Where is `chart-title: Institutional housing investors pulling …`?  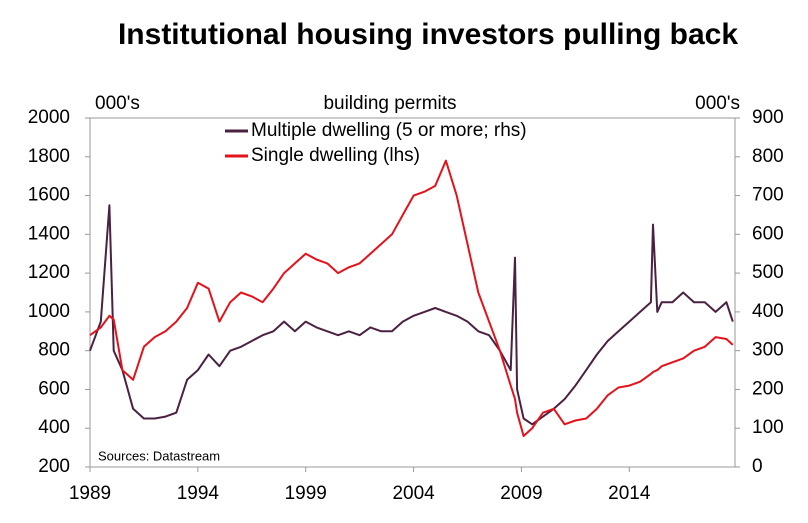 chart-title: Institutional housing investors pulling … is located at coordinates (428, 34).